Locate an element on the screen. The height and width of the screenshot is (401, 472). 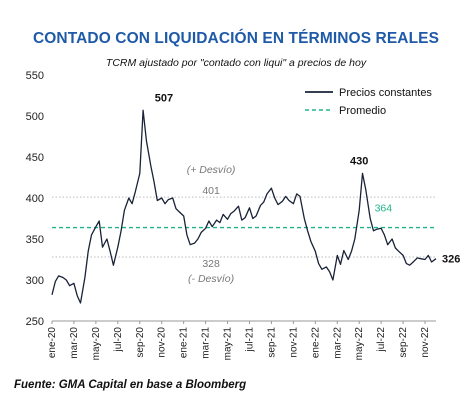
x-tick-label: sep-21 is located at coordinates (271, 342).